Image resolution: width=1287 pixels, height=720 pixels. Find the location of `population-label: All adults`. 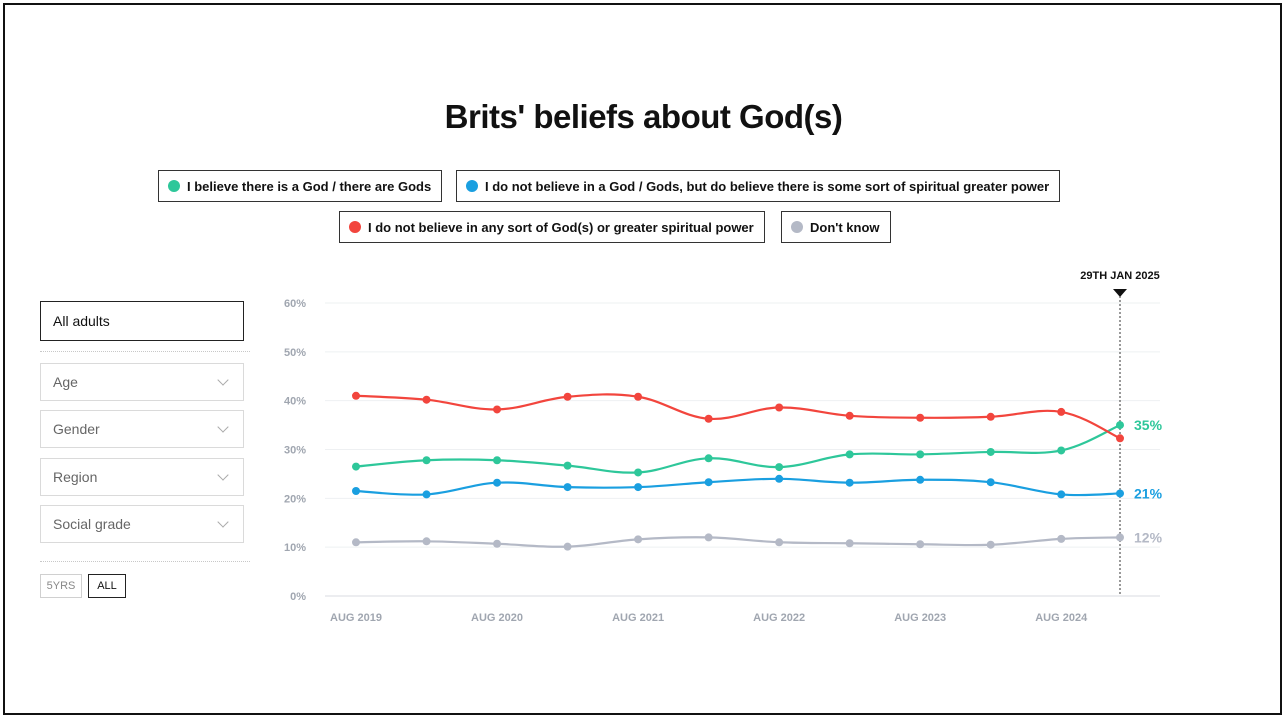

population-label: All adults is located at coordinates (81, 321).